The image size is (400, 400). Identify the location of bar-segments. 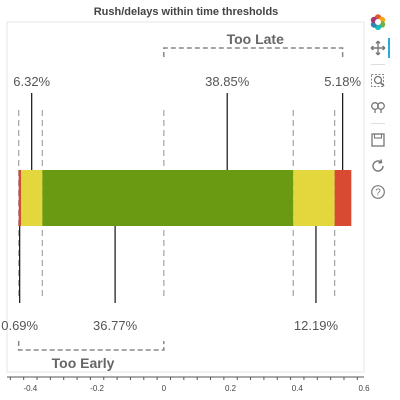
(185, 198).